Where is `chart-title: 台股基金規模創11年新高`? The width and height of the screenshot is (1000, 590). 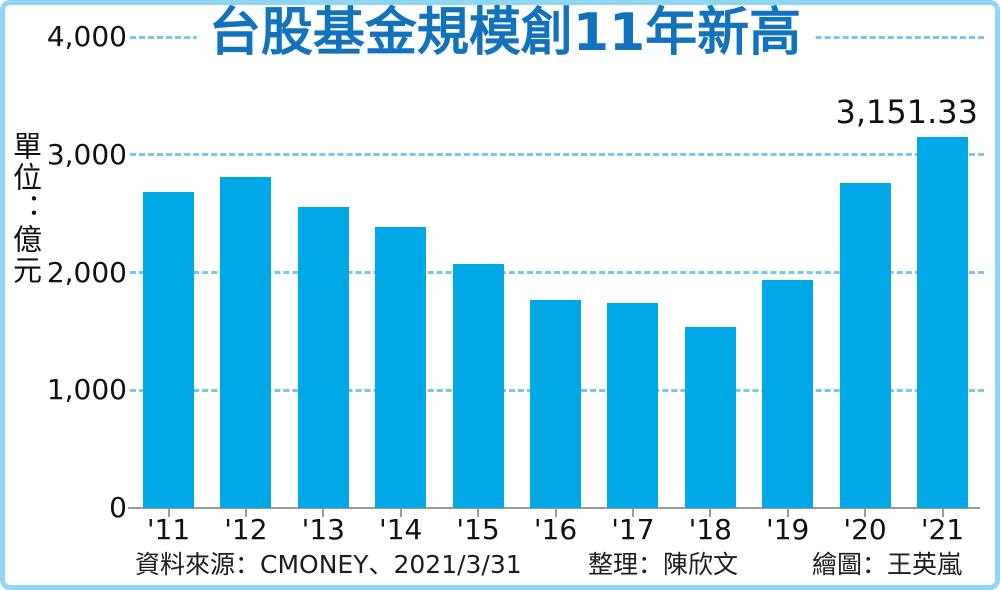
chart-title: 台股基金規模創11年新高 is located at coordinates (505, 33).